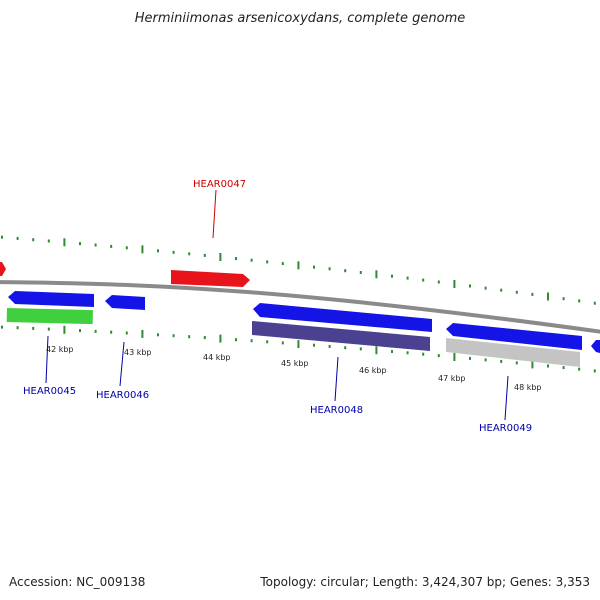  What do you see at coordinates (298, 270) in the screenshot?
I see `upper-tick-row` at bounding box center [298, 270].